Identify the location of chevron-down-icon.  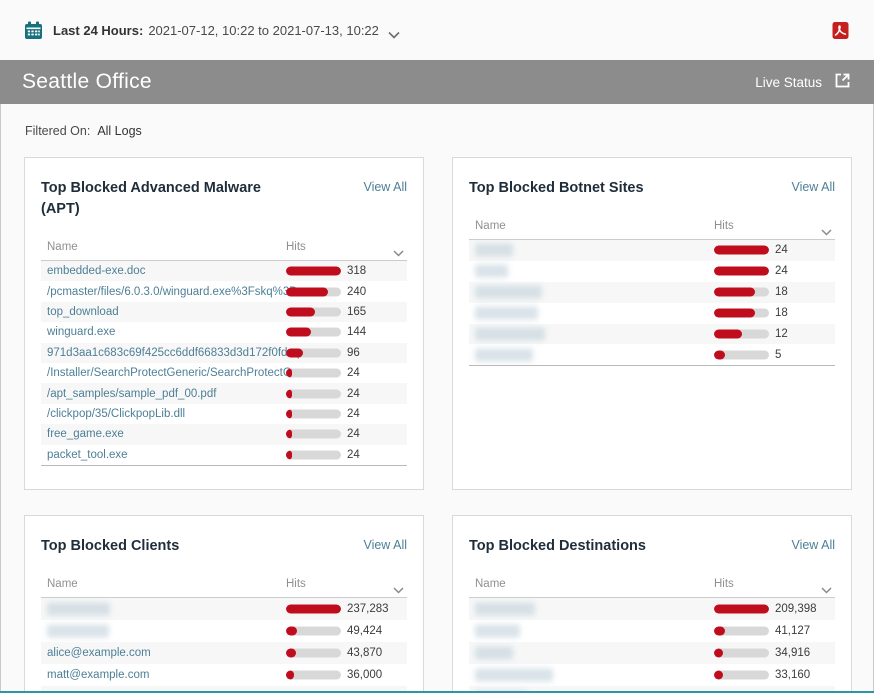
(394, 32).